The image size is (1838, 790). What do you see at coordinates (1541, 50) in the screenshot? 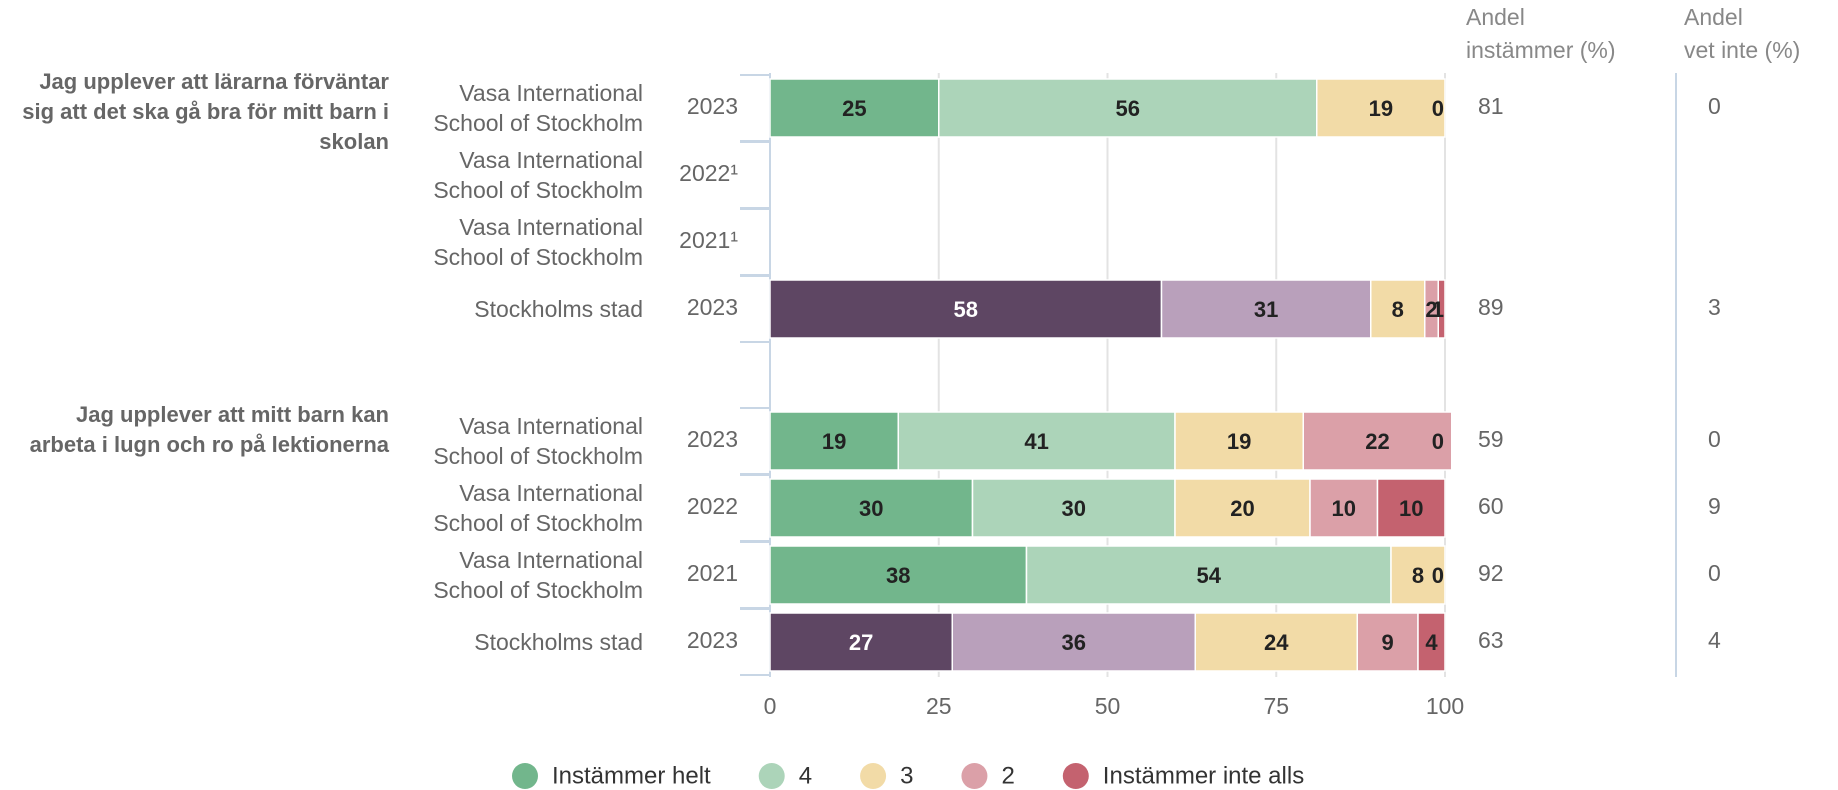
I see `column-header: instämmer (%)` at bounding box center [1541, 50].